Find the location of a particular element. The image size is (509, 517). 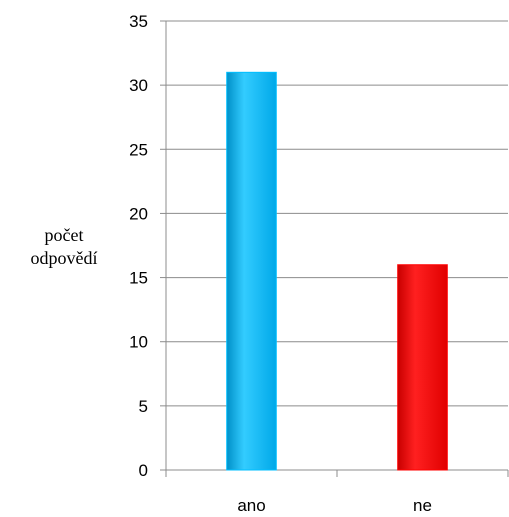

y-tick-label-15: 15 is located at coordinates (138, 278).